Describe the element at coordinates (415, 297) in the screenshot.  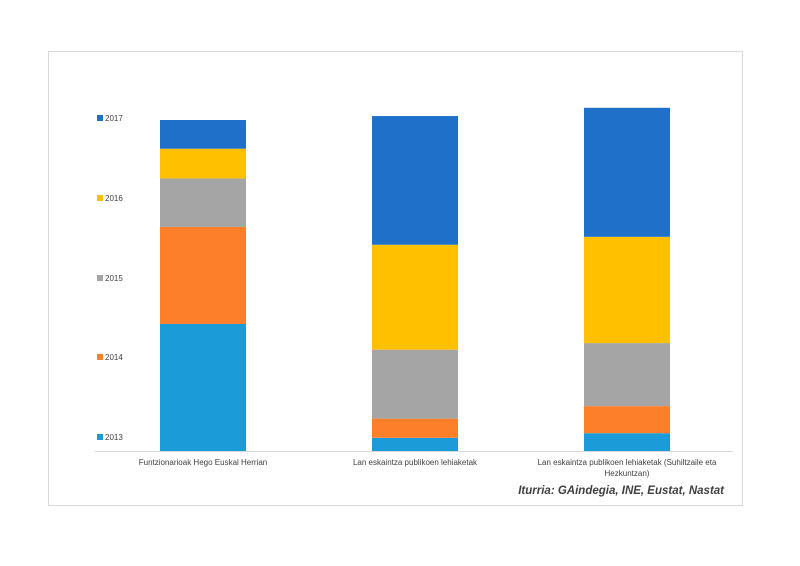
I see `bar-segment-2016-cat2` at that location.